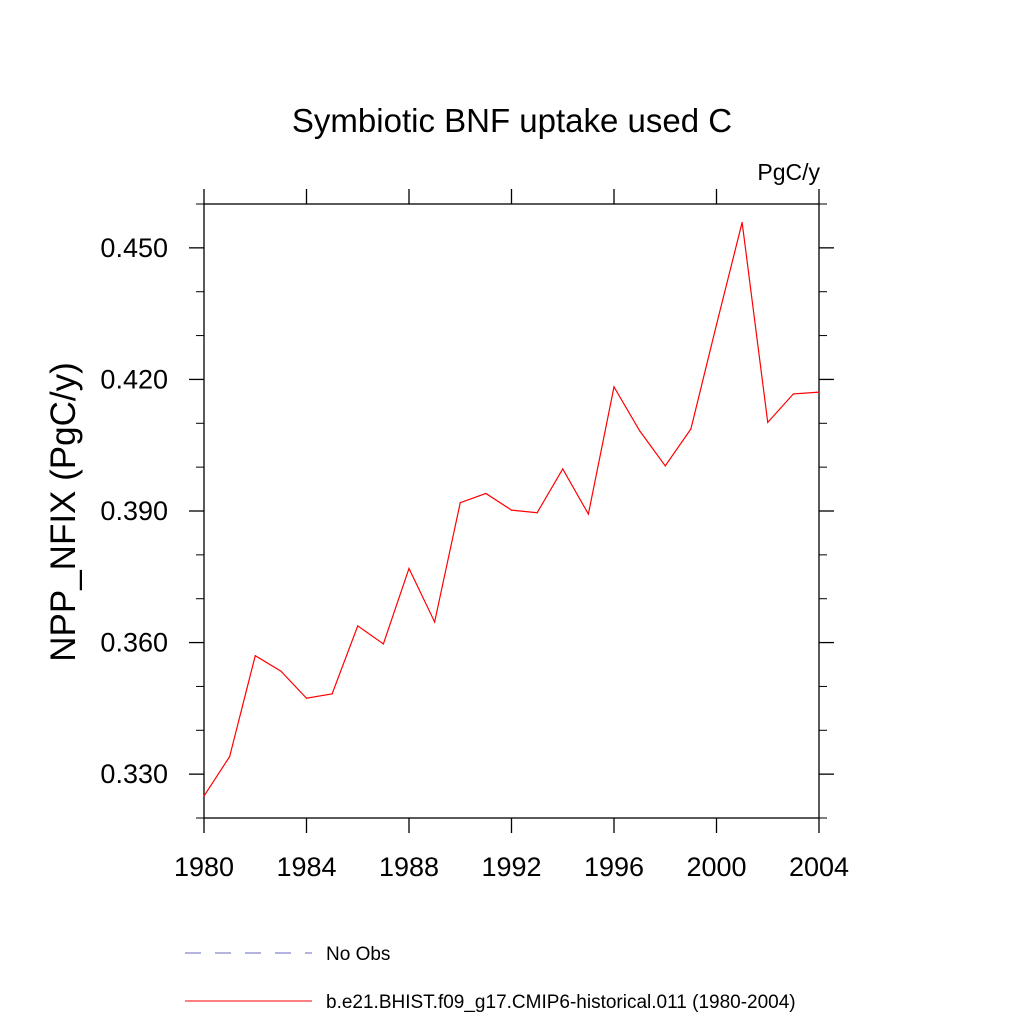  I want to click on x-tick-label: 1996, so click(614, 867).